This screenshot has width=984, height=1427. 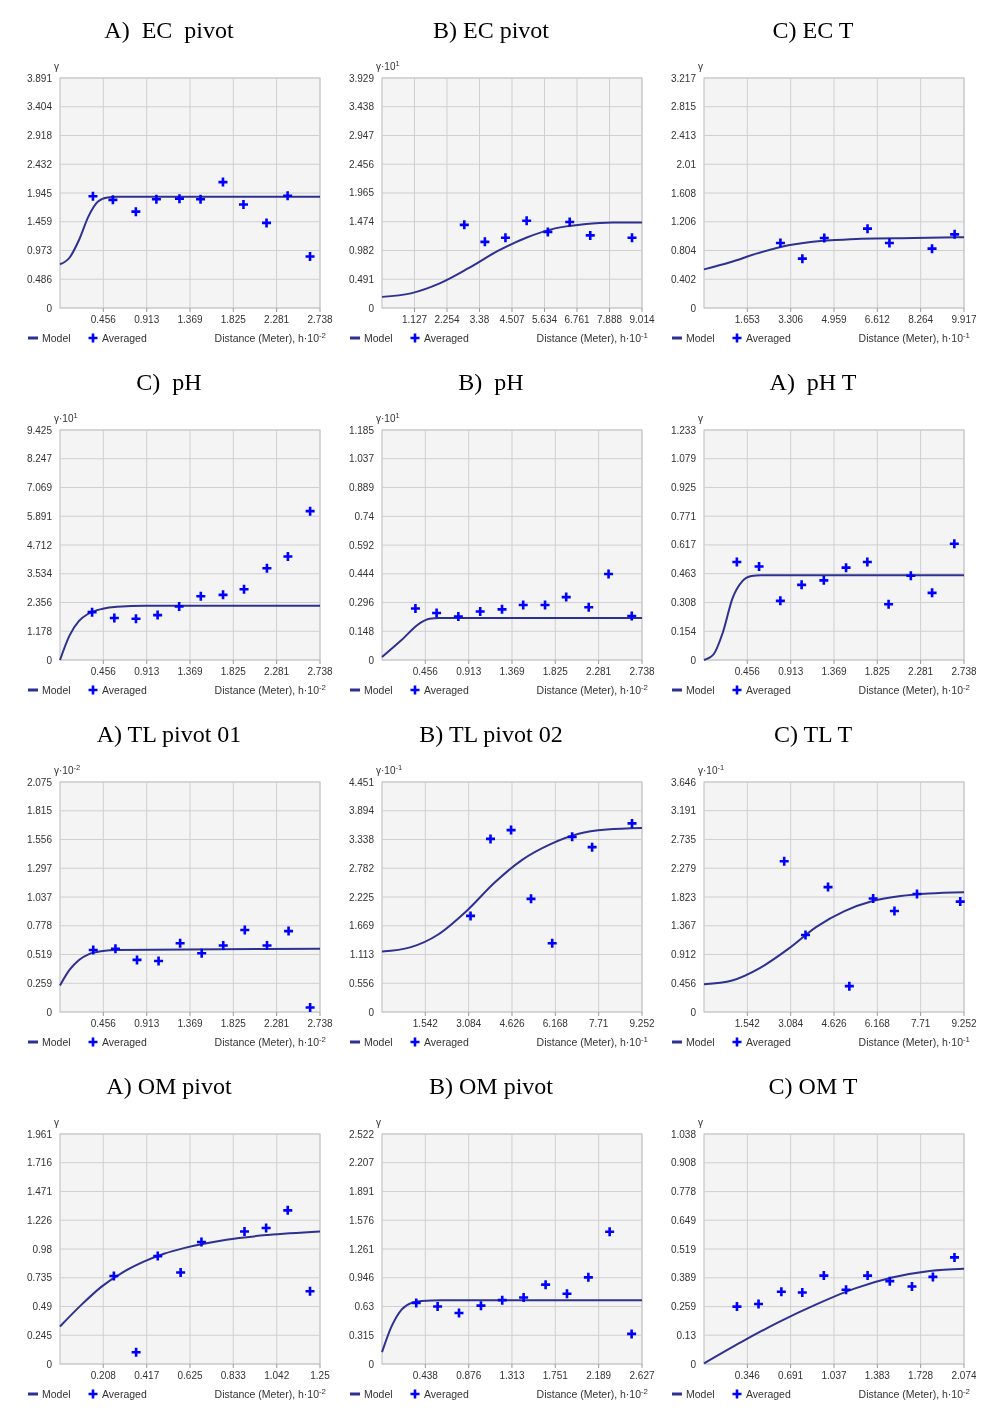 I want to click on x-tick-label: 6.168, so click(x=877, y=1023).